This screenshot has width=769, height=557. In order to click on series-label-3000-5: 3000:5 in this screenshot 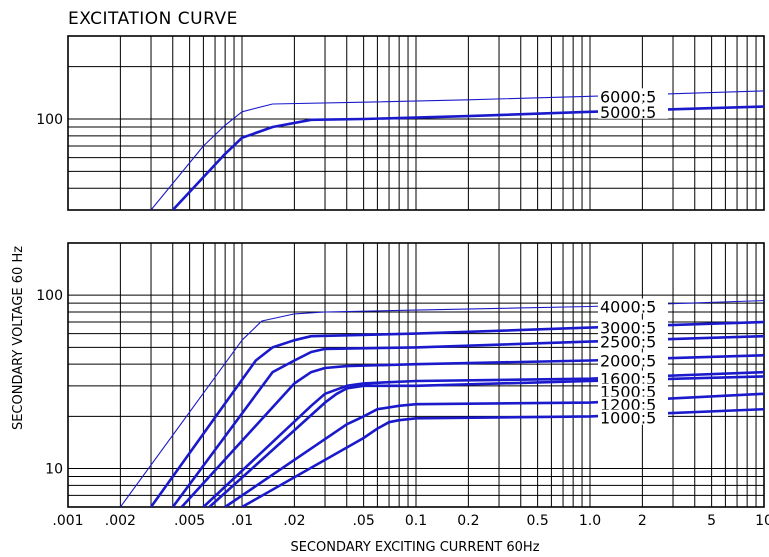, I will do `click(628, 328)`.